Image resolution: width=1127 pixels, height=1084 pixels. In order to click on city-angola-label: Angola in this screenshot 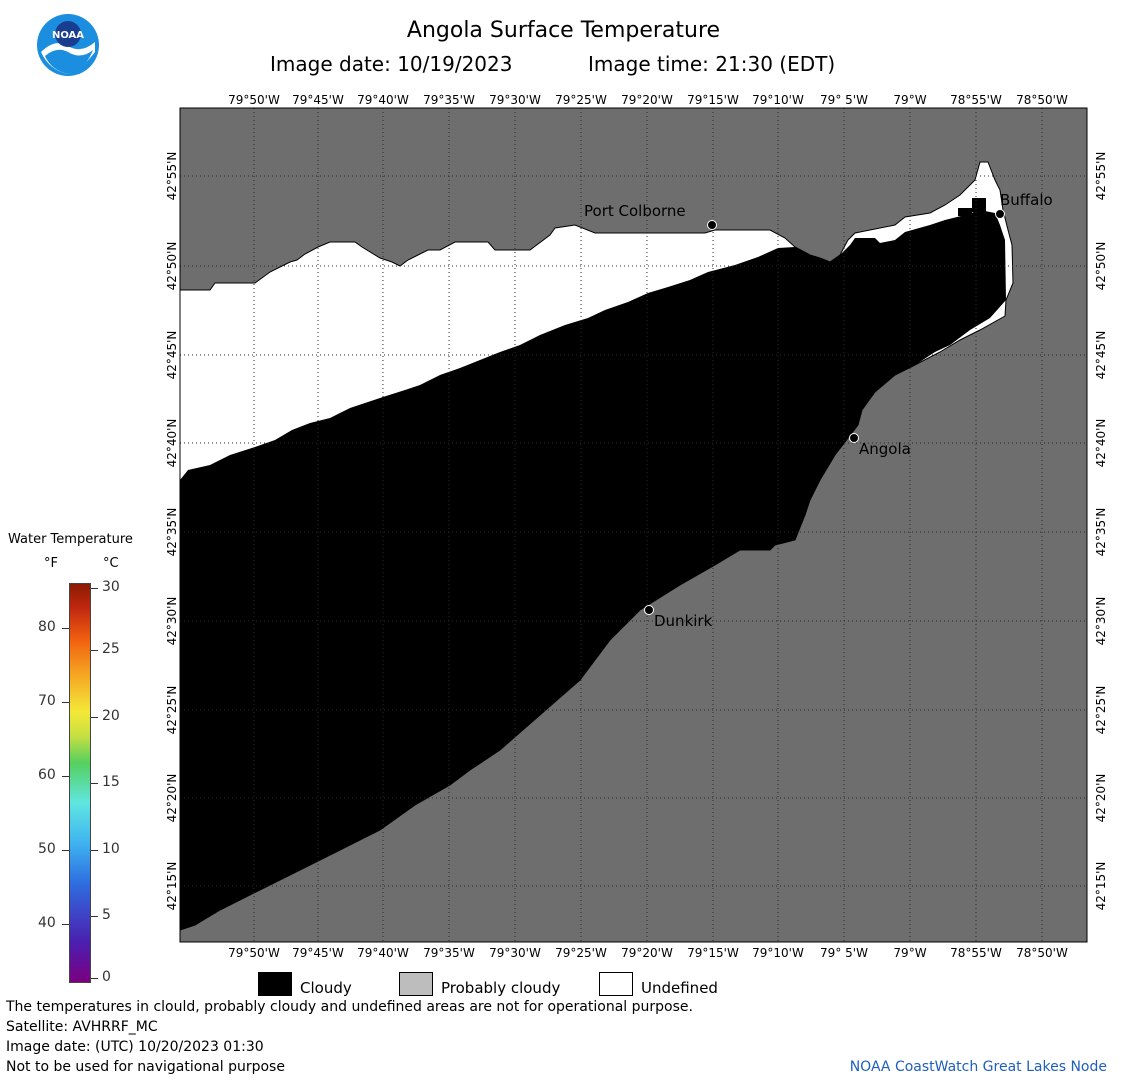, I will do `click(885, 449)`.